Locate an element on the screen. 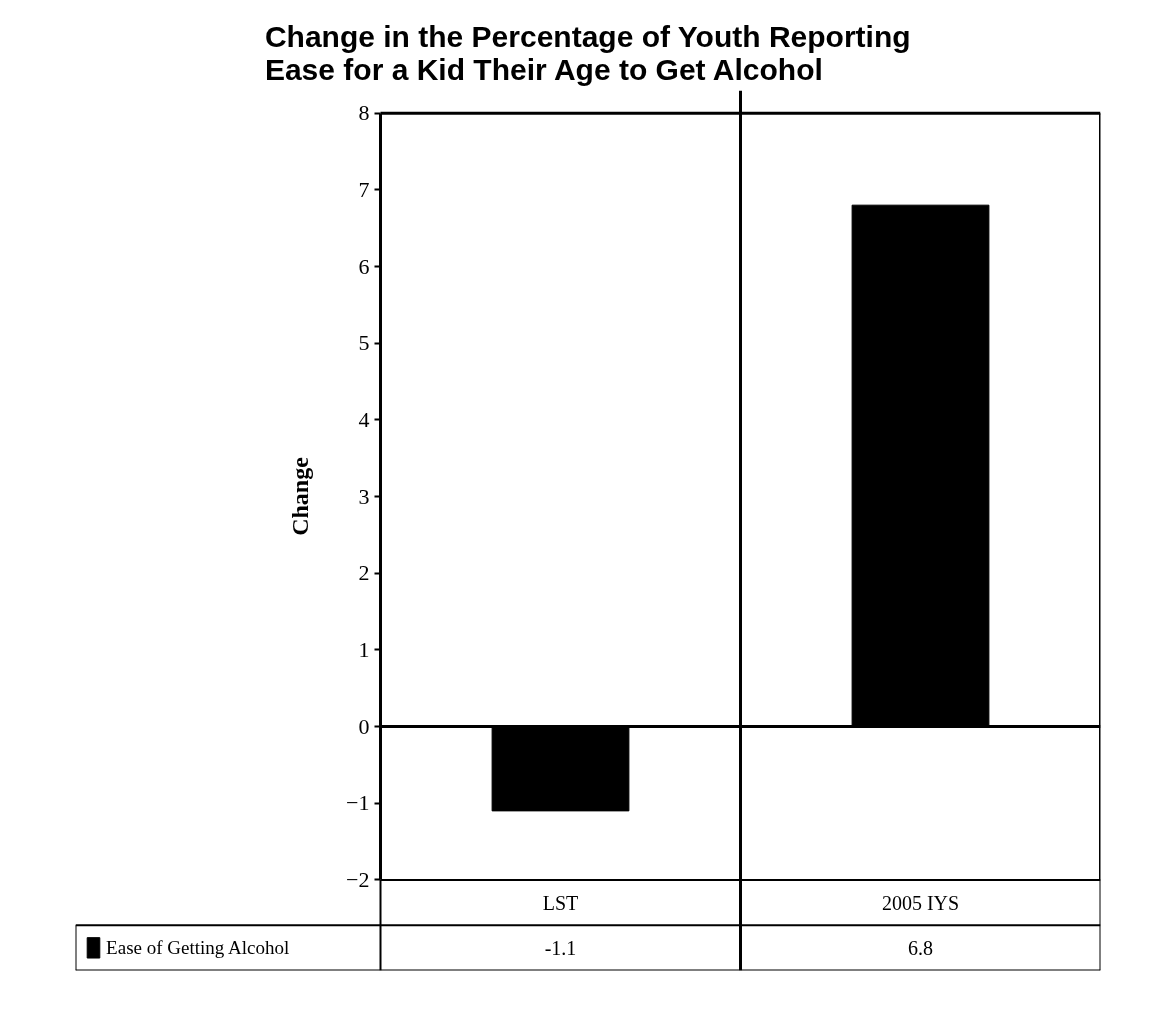 The image size is (1170, 1015). y-tick-label: 0 is located at coordinates (364, 726).